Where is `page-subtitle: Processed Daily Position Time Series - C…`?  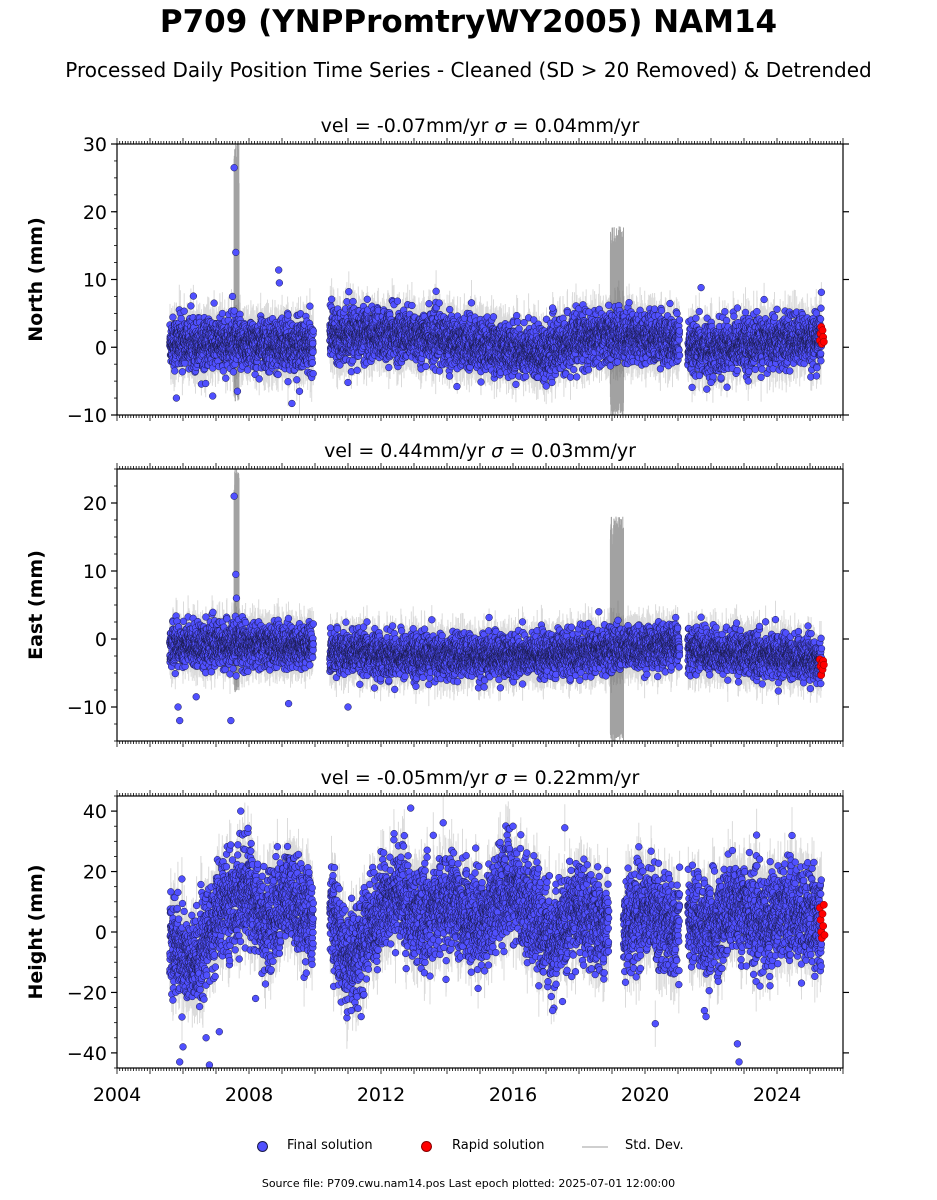 page-subtitle: Processed Daily Position Time Series - C… is located at coordinates (468, 70).